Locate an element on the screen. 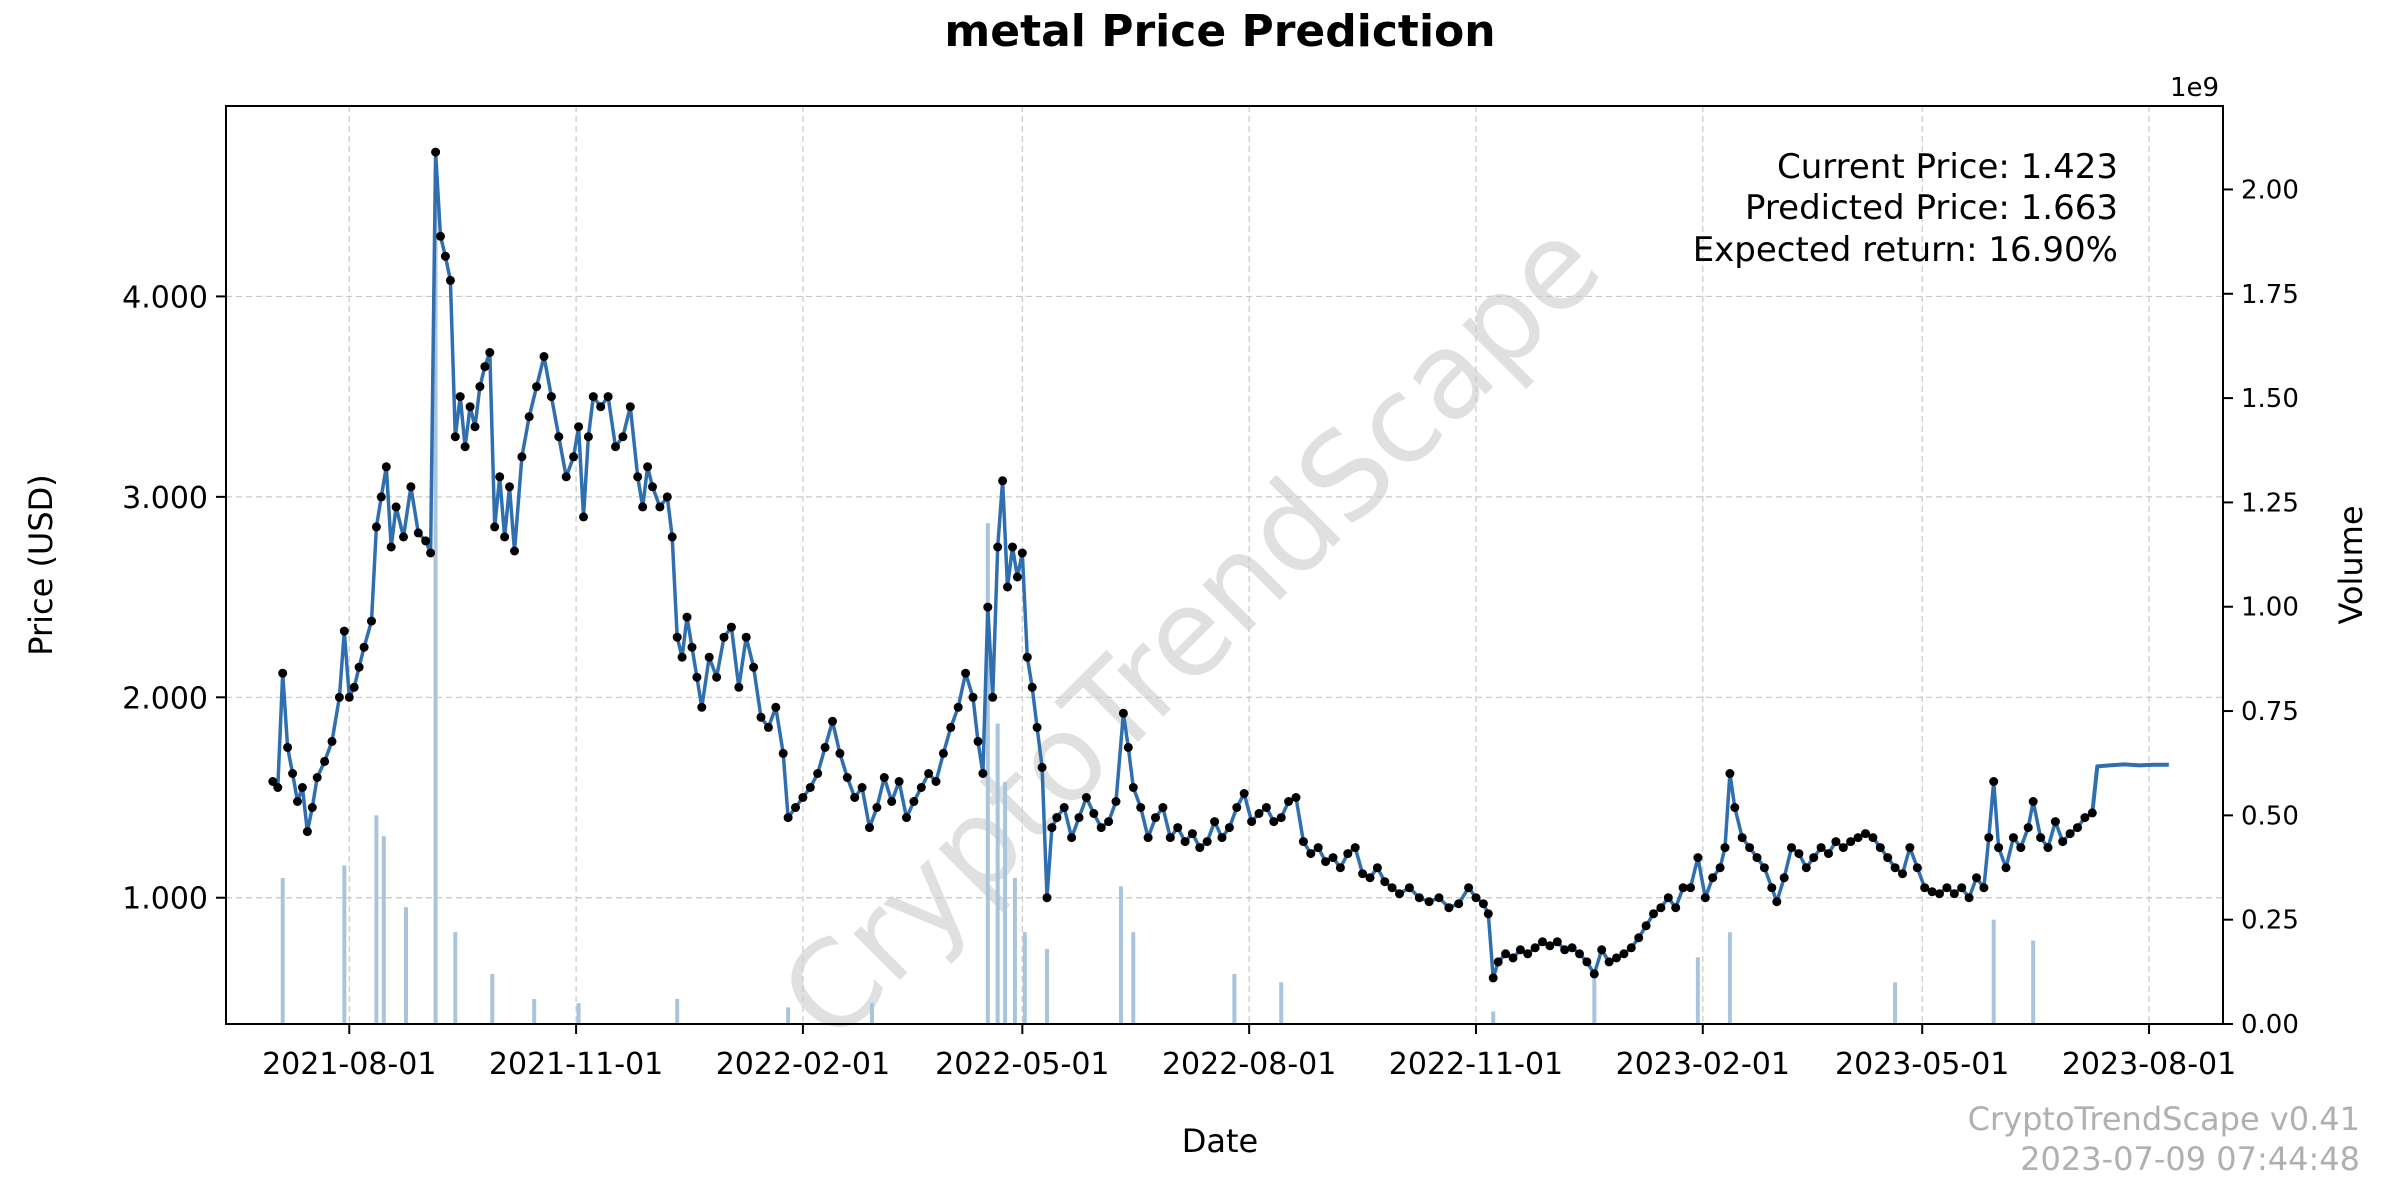  y2-tick-label: 1.75 is located at coordinates (2270, 295).